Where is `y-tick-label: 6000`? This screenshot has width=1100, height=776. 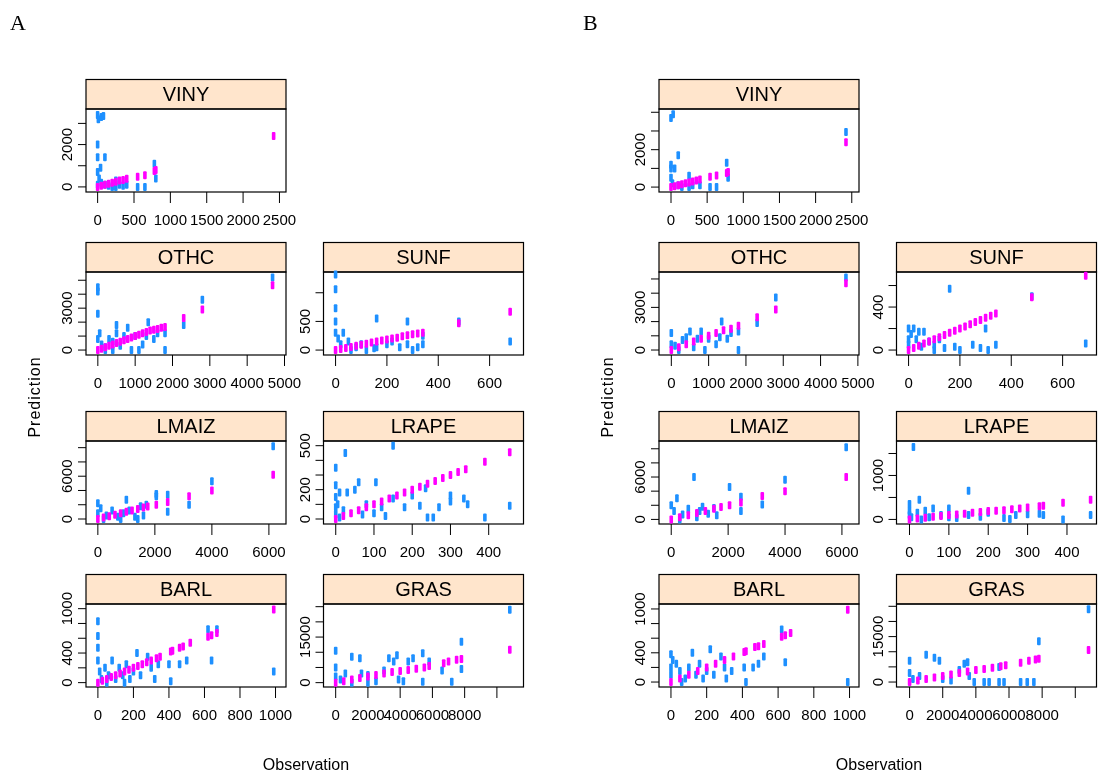
y-tick-label: 6000 is located at coordinates (66, 476).